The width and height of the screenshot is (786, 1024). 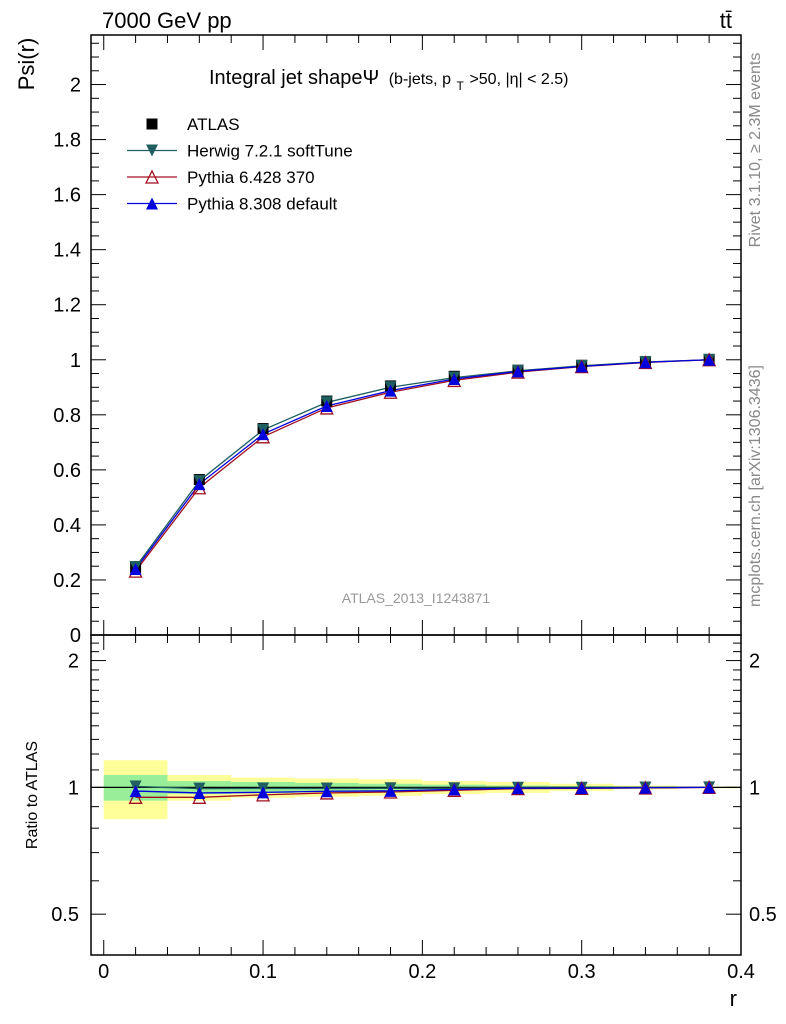 What do you see at coordinates (75, 636) in the screenshot?
I see `main-ytick-label-0: 0` at bounding box center [75, 636].